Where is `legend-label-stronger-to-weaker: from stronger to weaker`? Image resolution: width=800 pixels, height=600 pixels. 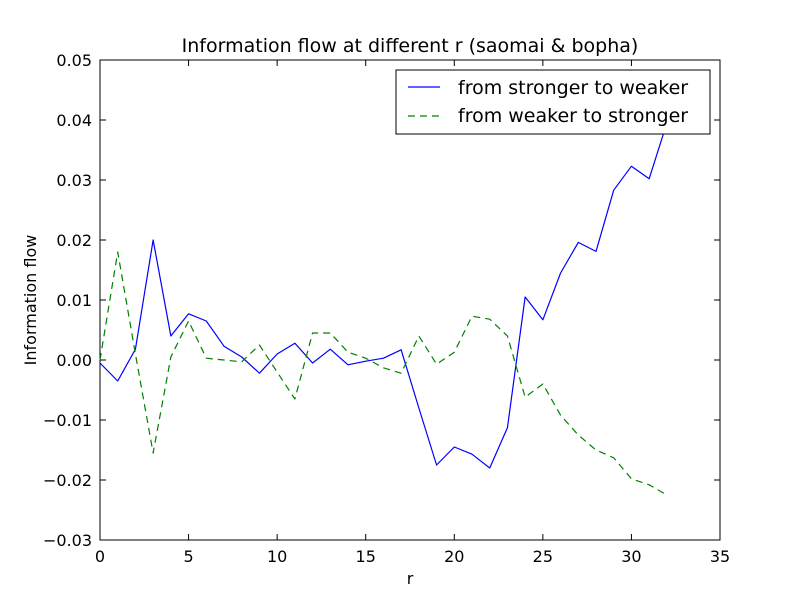 legend-label-stronger-to-weaker: from stronger to weaker is located at coordinates (573, 88).